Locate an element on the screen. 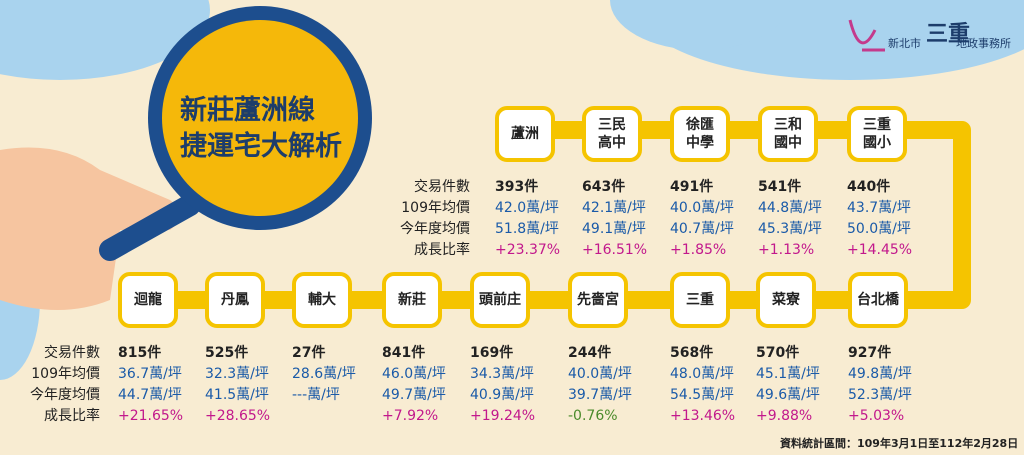 The width and height of the screenshot is (1024, 455). station-price-109: 42.1萬/坪 is located at coordinates (614, 208).